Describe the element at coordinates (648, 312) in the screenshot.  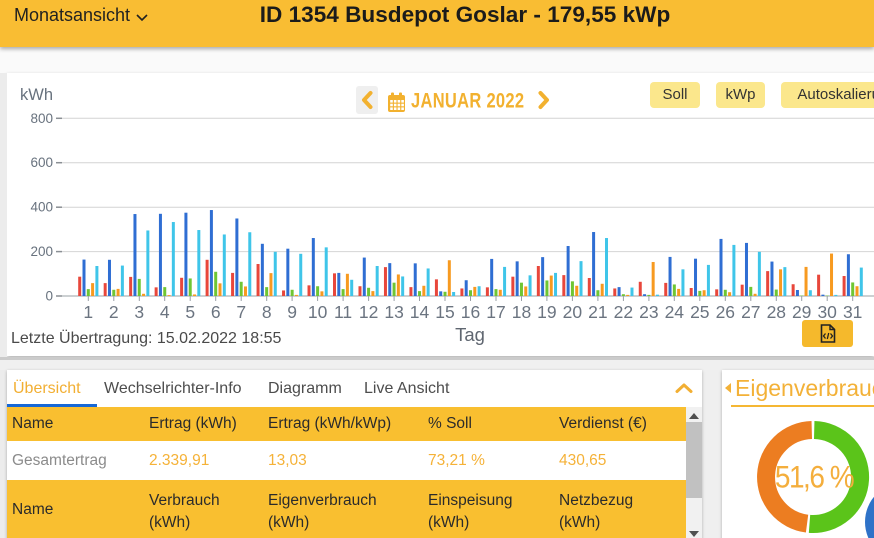
I see `svg-text: 23` at that location.